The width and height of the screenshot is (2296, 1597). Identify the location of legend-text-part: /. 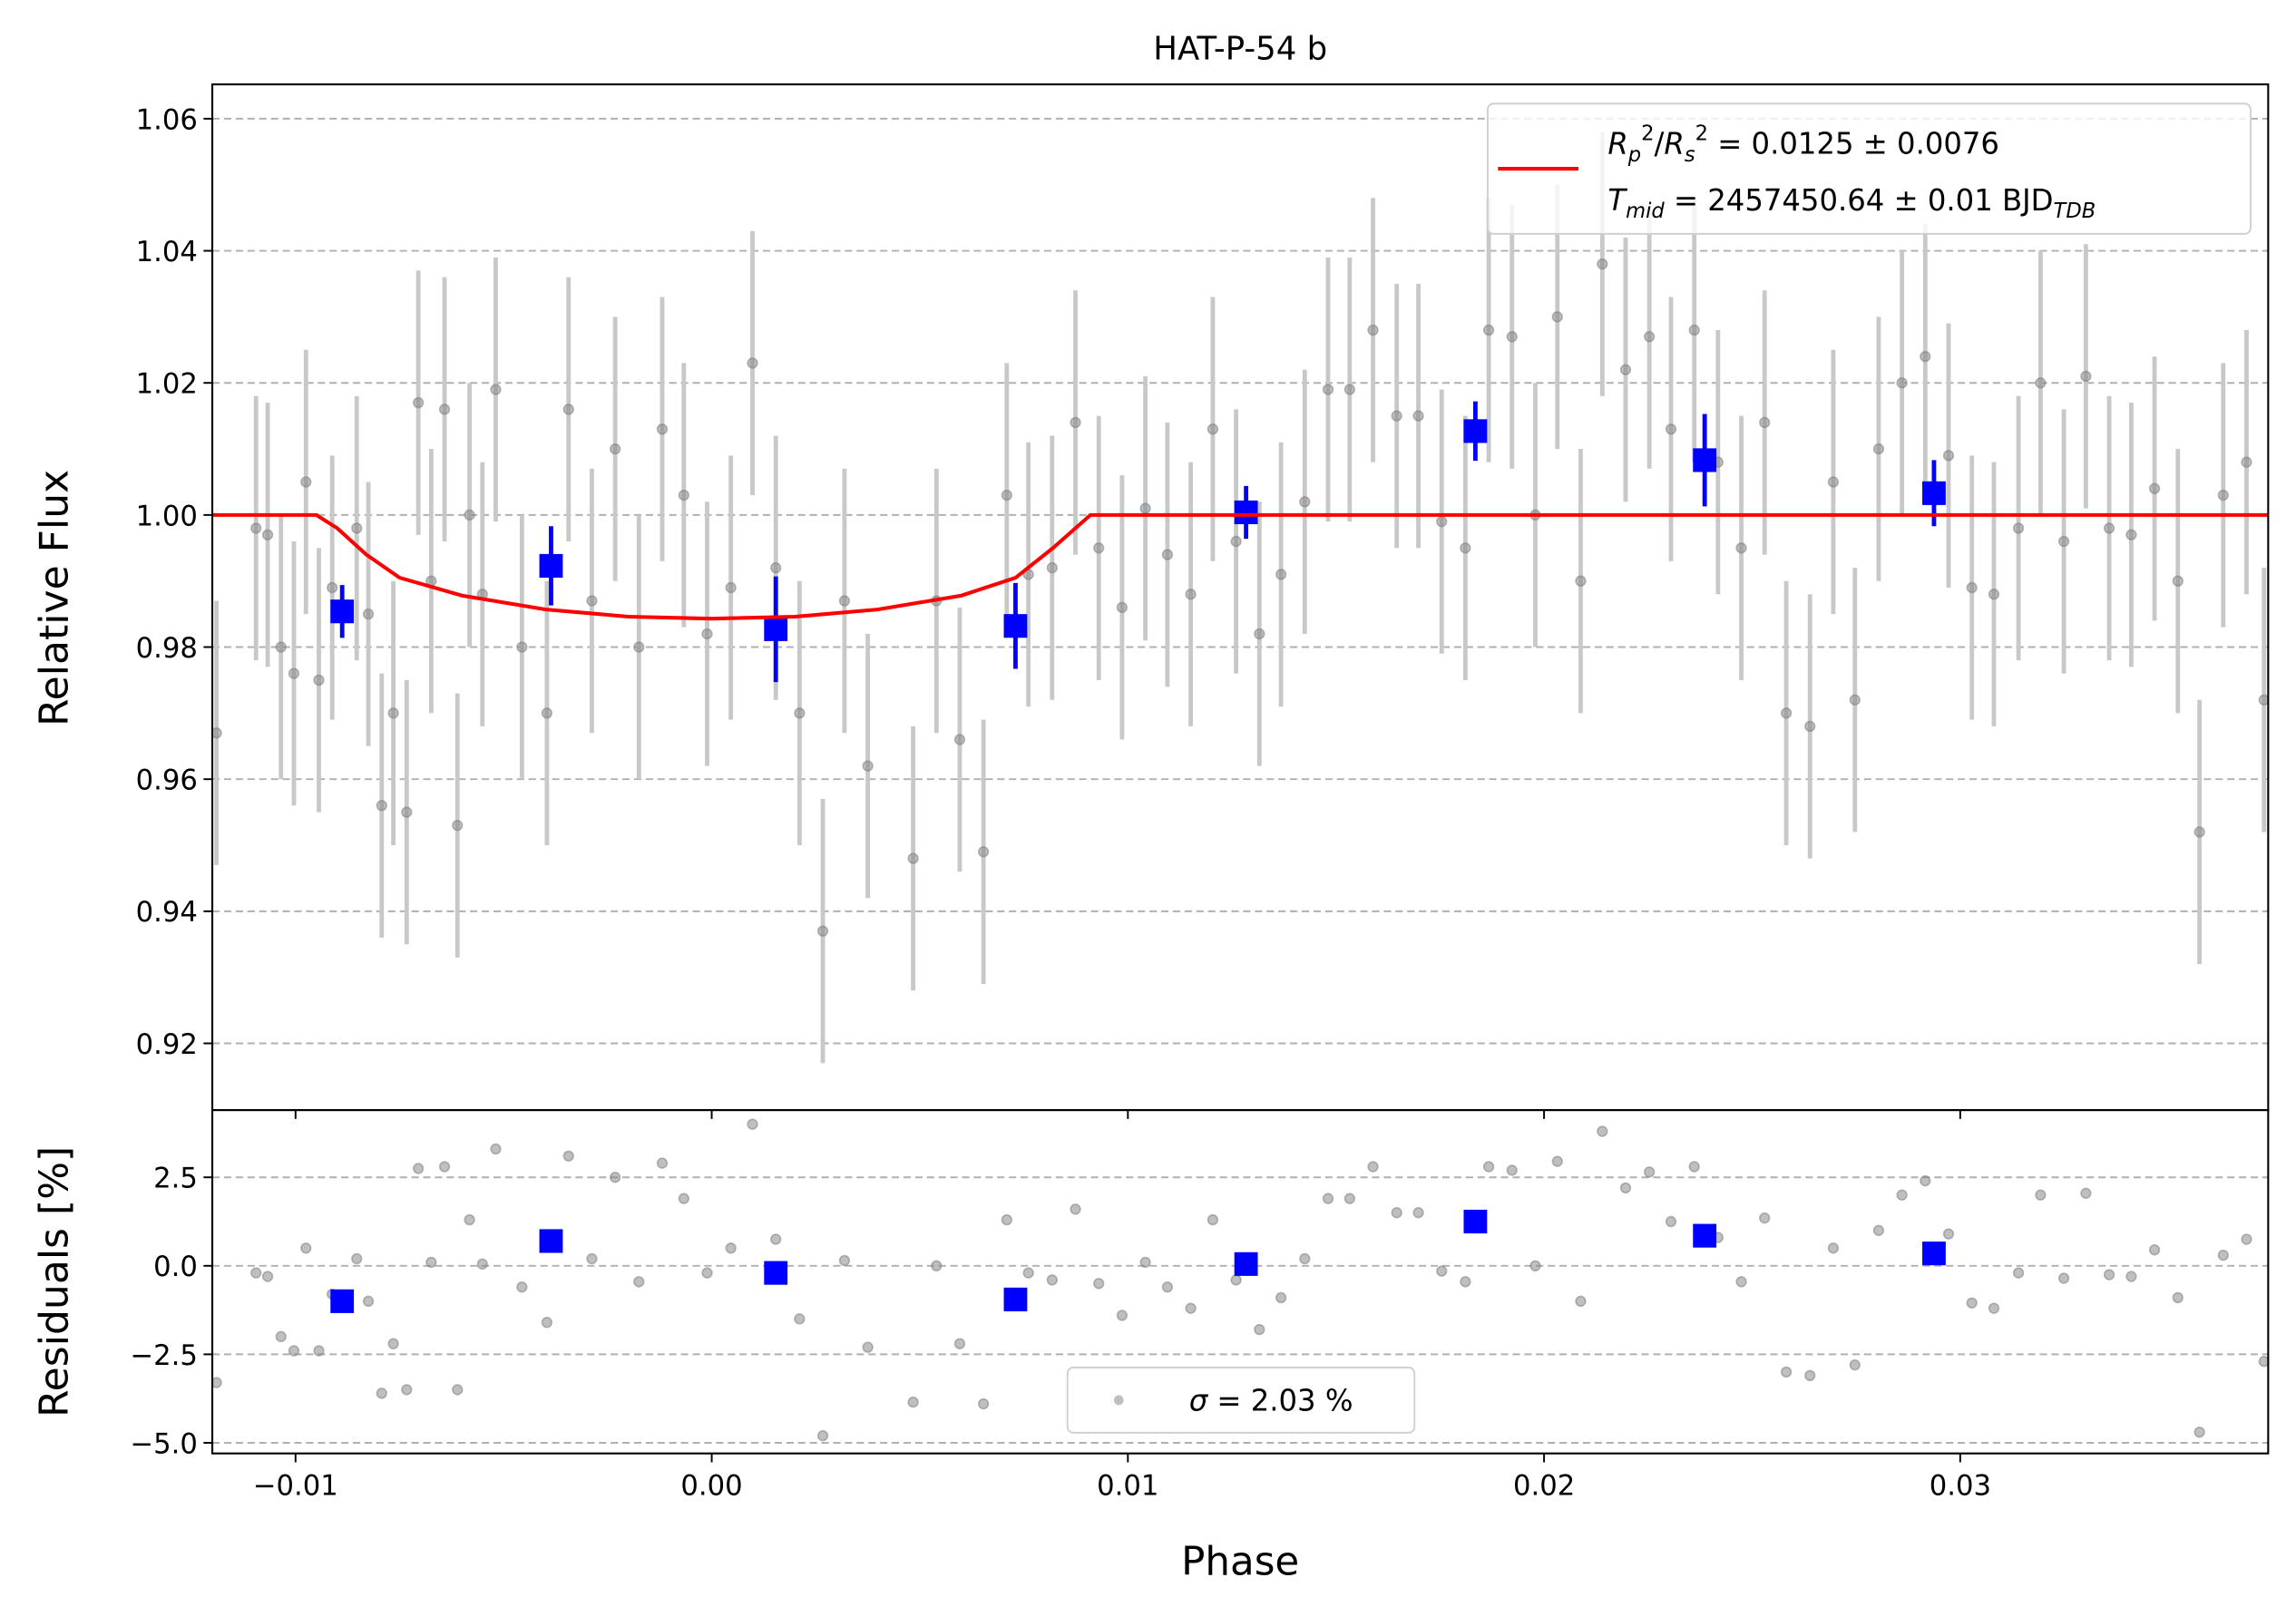
(1660, 144).